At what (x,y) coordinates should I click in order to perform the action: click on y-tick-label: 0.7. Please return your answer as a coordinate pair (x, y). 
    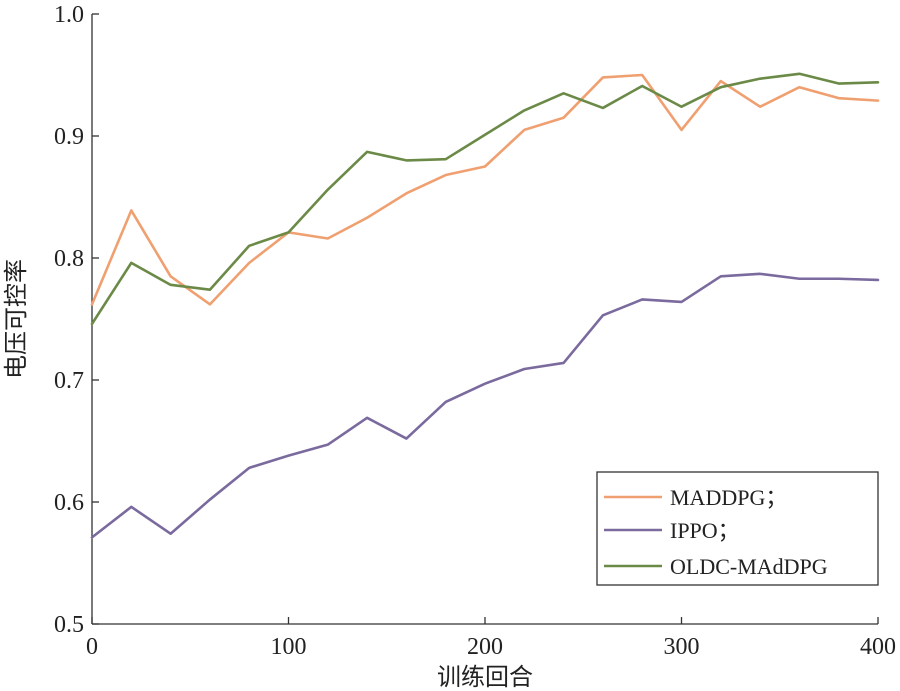
    Looking at the image, I should click on (69, 381).